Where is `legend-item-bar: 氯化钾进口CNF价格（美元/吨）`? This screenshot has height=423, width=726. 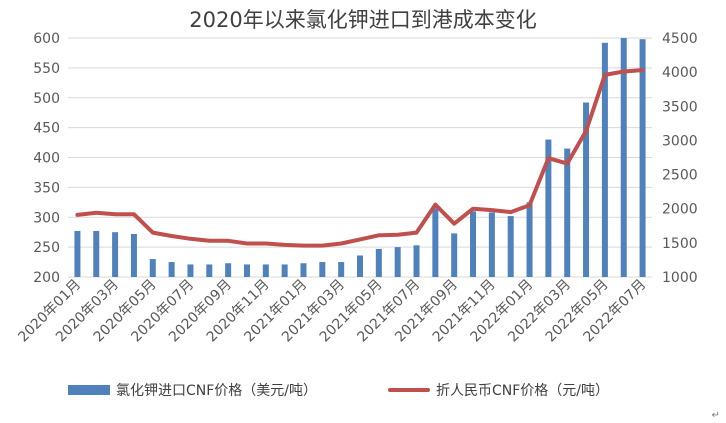 legend-item-bar: 氯化钾进口CNF价格（美元/吨） is located at coordinates (192, 390).